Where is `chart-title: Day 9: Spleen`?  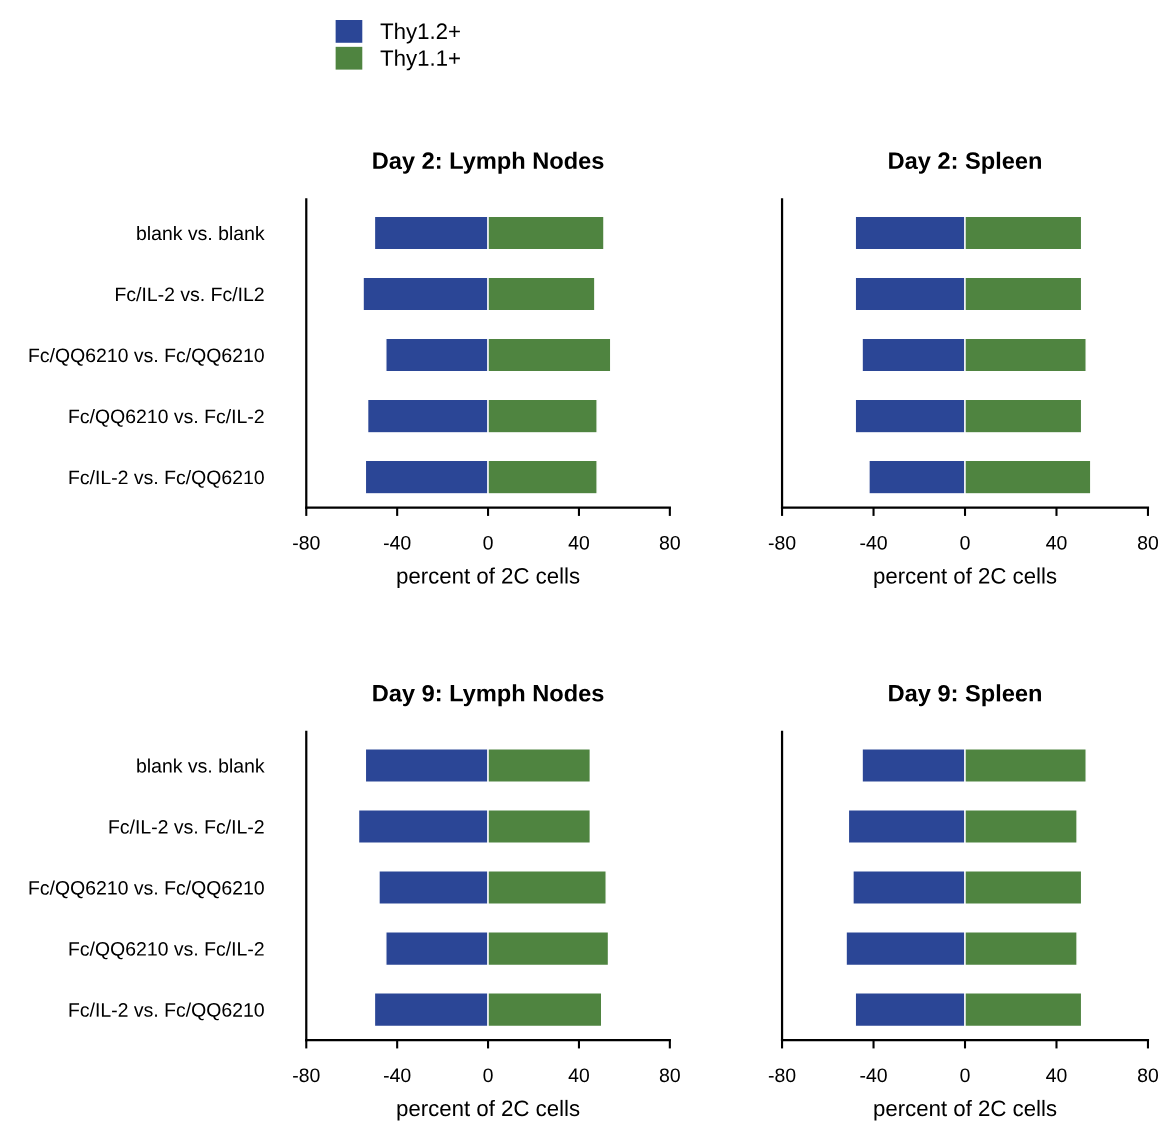 chart-title: Day 9: Spleen is located at coordinates (965, 695).